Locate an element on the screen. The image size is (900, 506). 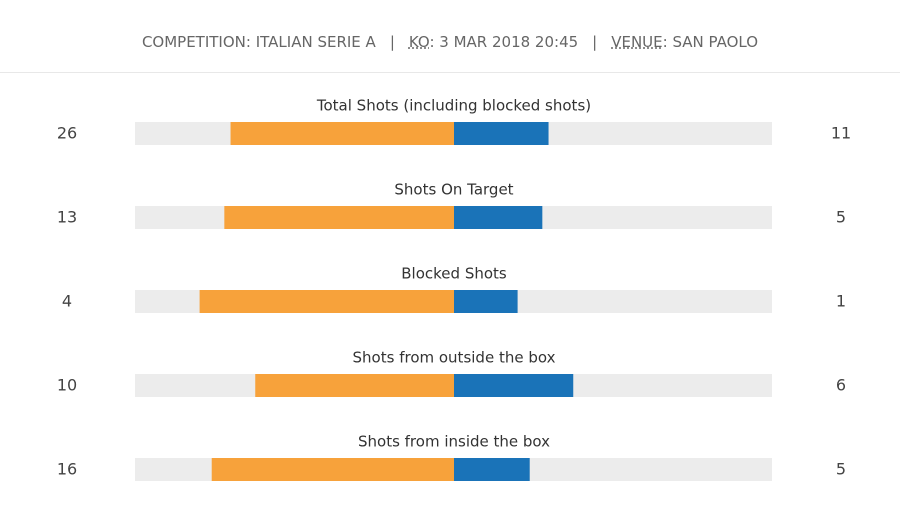
home-value: 4 is located at coordinates (67, 301).